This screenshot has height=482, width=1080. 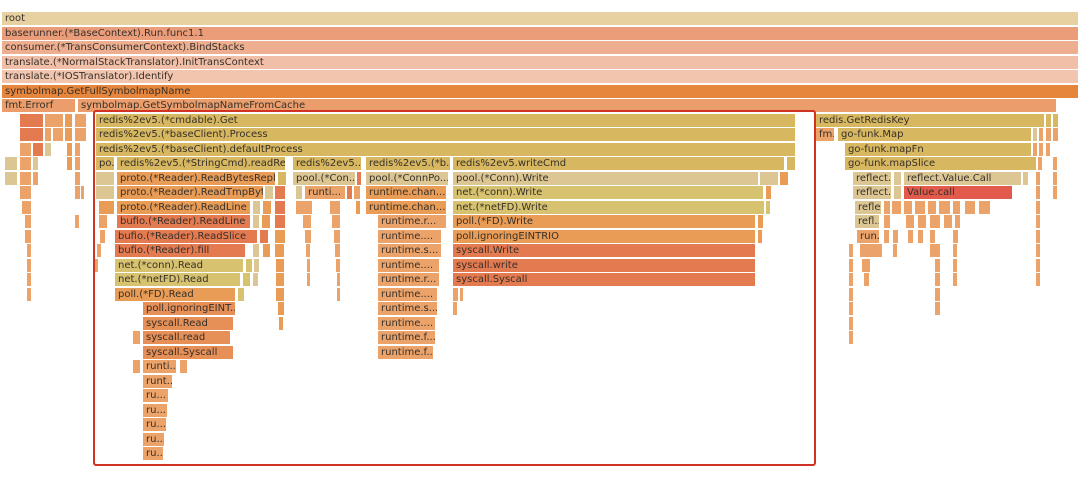 What do you see at coordinates (604, 221) in the screenshot?
I see `frame-block: poll.(*FD).Write` at bounding box center [604, 221].